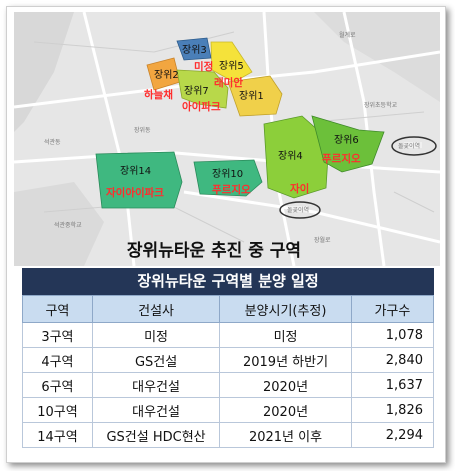 The image size is (455, 471). I want to click on header-zone: 구역, so click(57, 309).